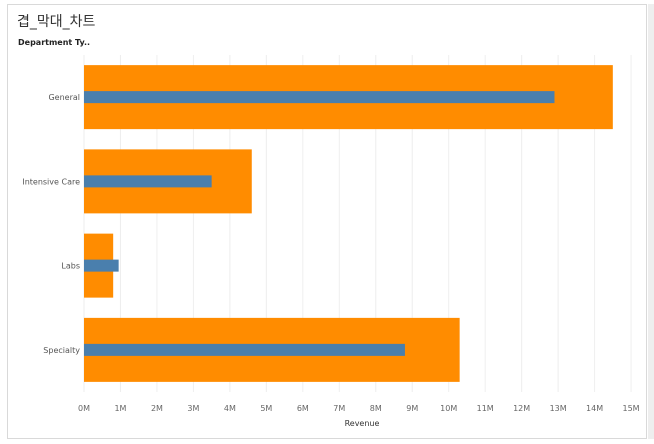 Image resolution: width=654 pixels, height=444 pixels. I want to click on x-tick-label: 2M, so click(157, 408).